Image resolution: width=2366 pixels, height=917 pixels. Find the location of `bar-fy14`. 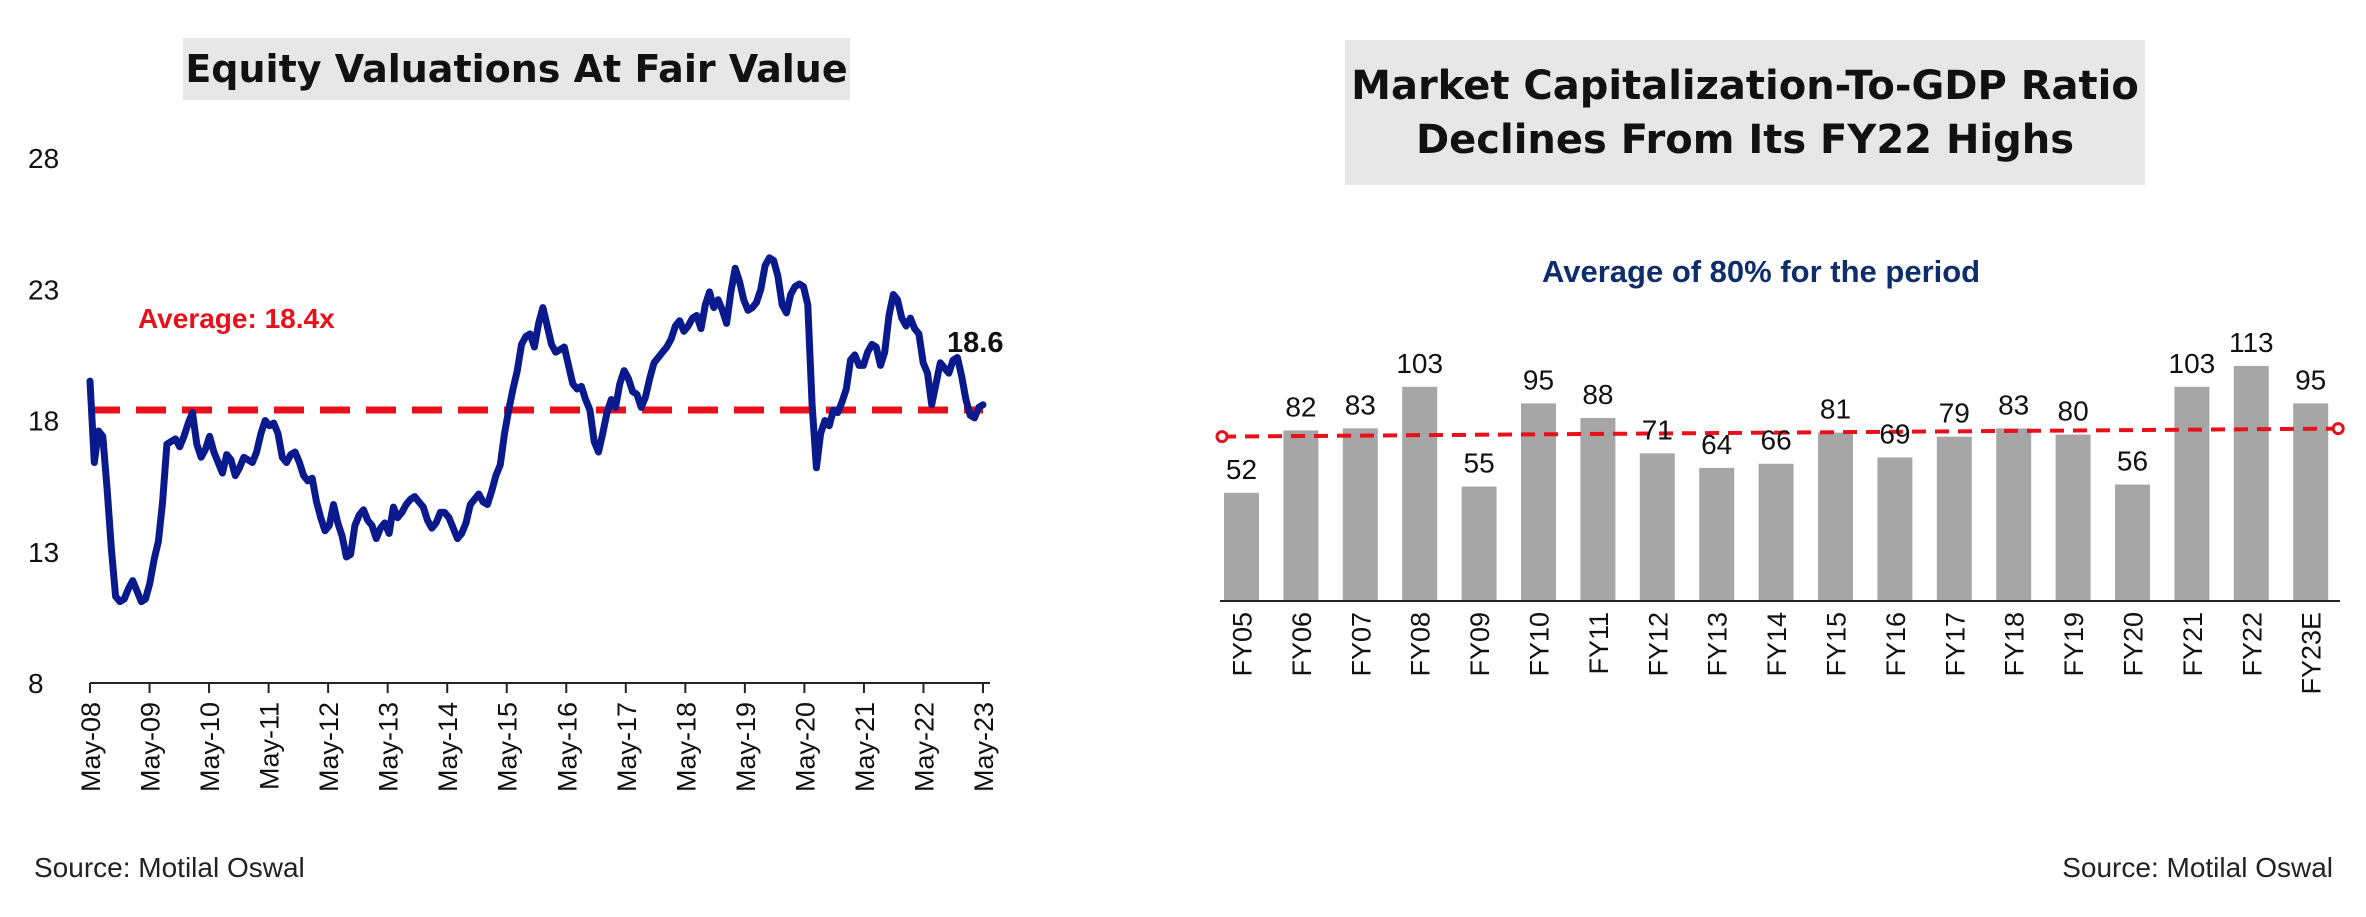

bar-fy14 is located at coordinates (1776, 532).